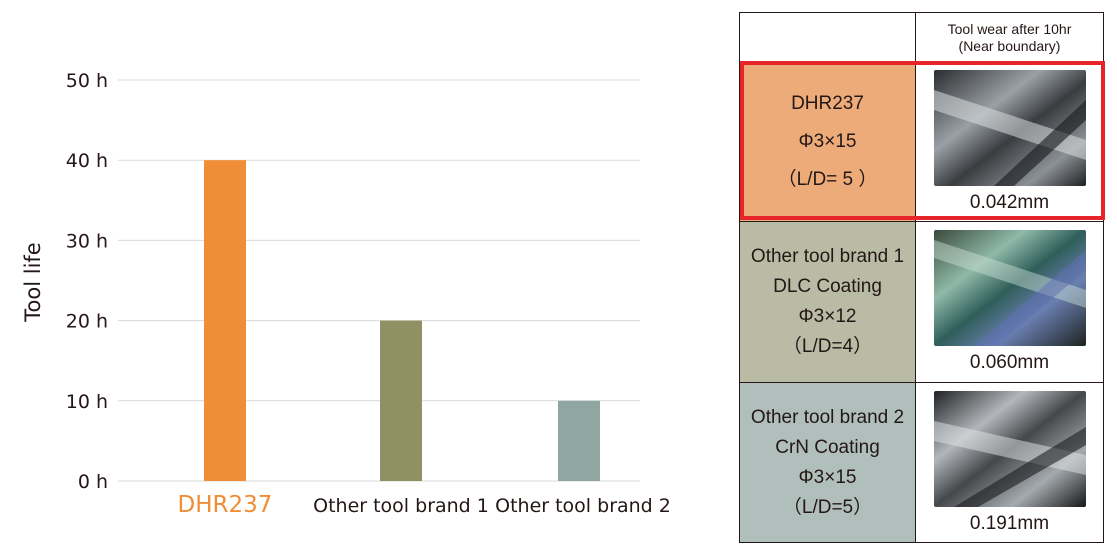 The width and height of the screenshot is (1117, 554). Describe the element at coordinates (1009, 362) in the screenshot. I see `wear-value: 0.060mm` at that location.